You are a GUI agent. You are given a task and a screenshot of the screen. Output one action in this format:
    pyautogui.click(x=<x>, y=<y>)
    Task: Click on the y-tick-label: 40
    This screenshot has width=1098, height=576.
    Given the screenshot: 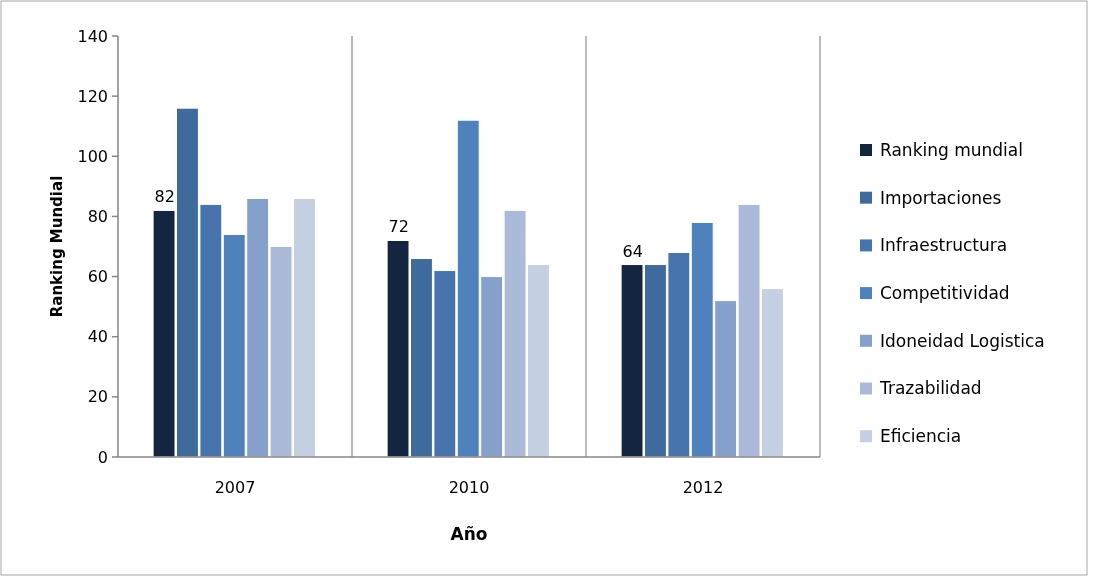 What is the action you would take?
    pyautogui.click(x=97, y=337)
    